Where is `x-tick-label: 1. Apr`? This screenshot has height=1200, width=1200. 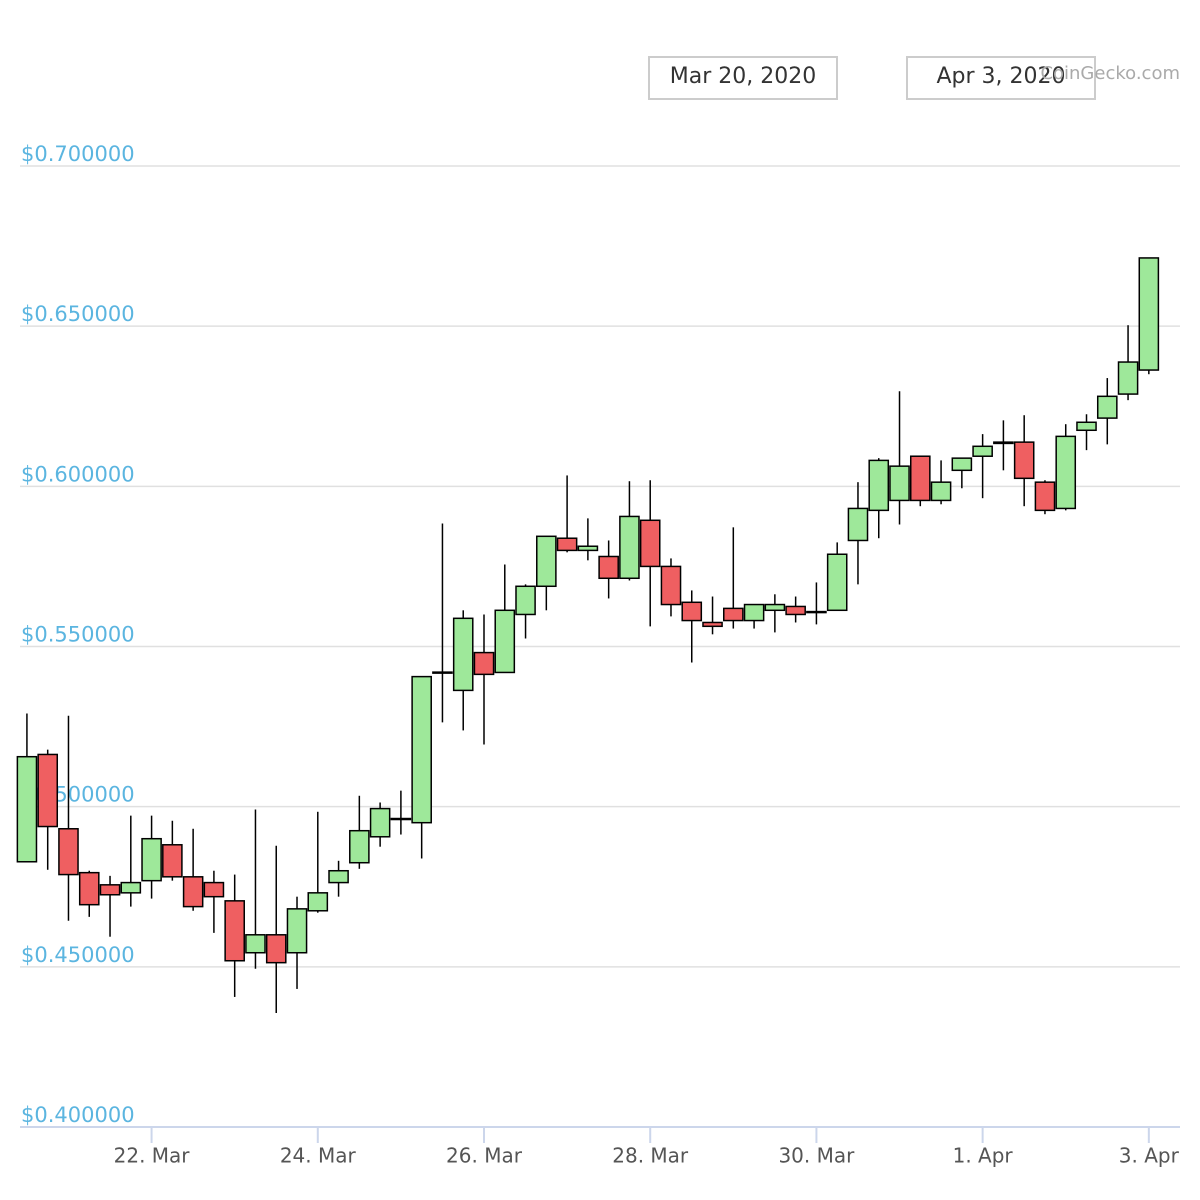
x-tick-label: 1. Apr is located at coordinates (983, 1156).